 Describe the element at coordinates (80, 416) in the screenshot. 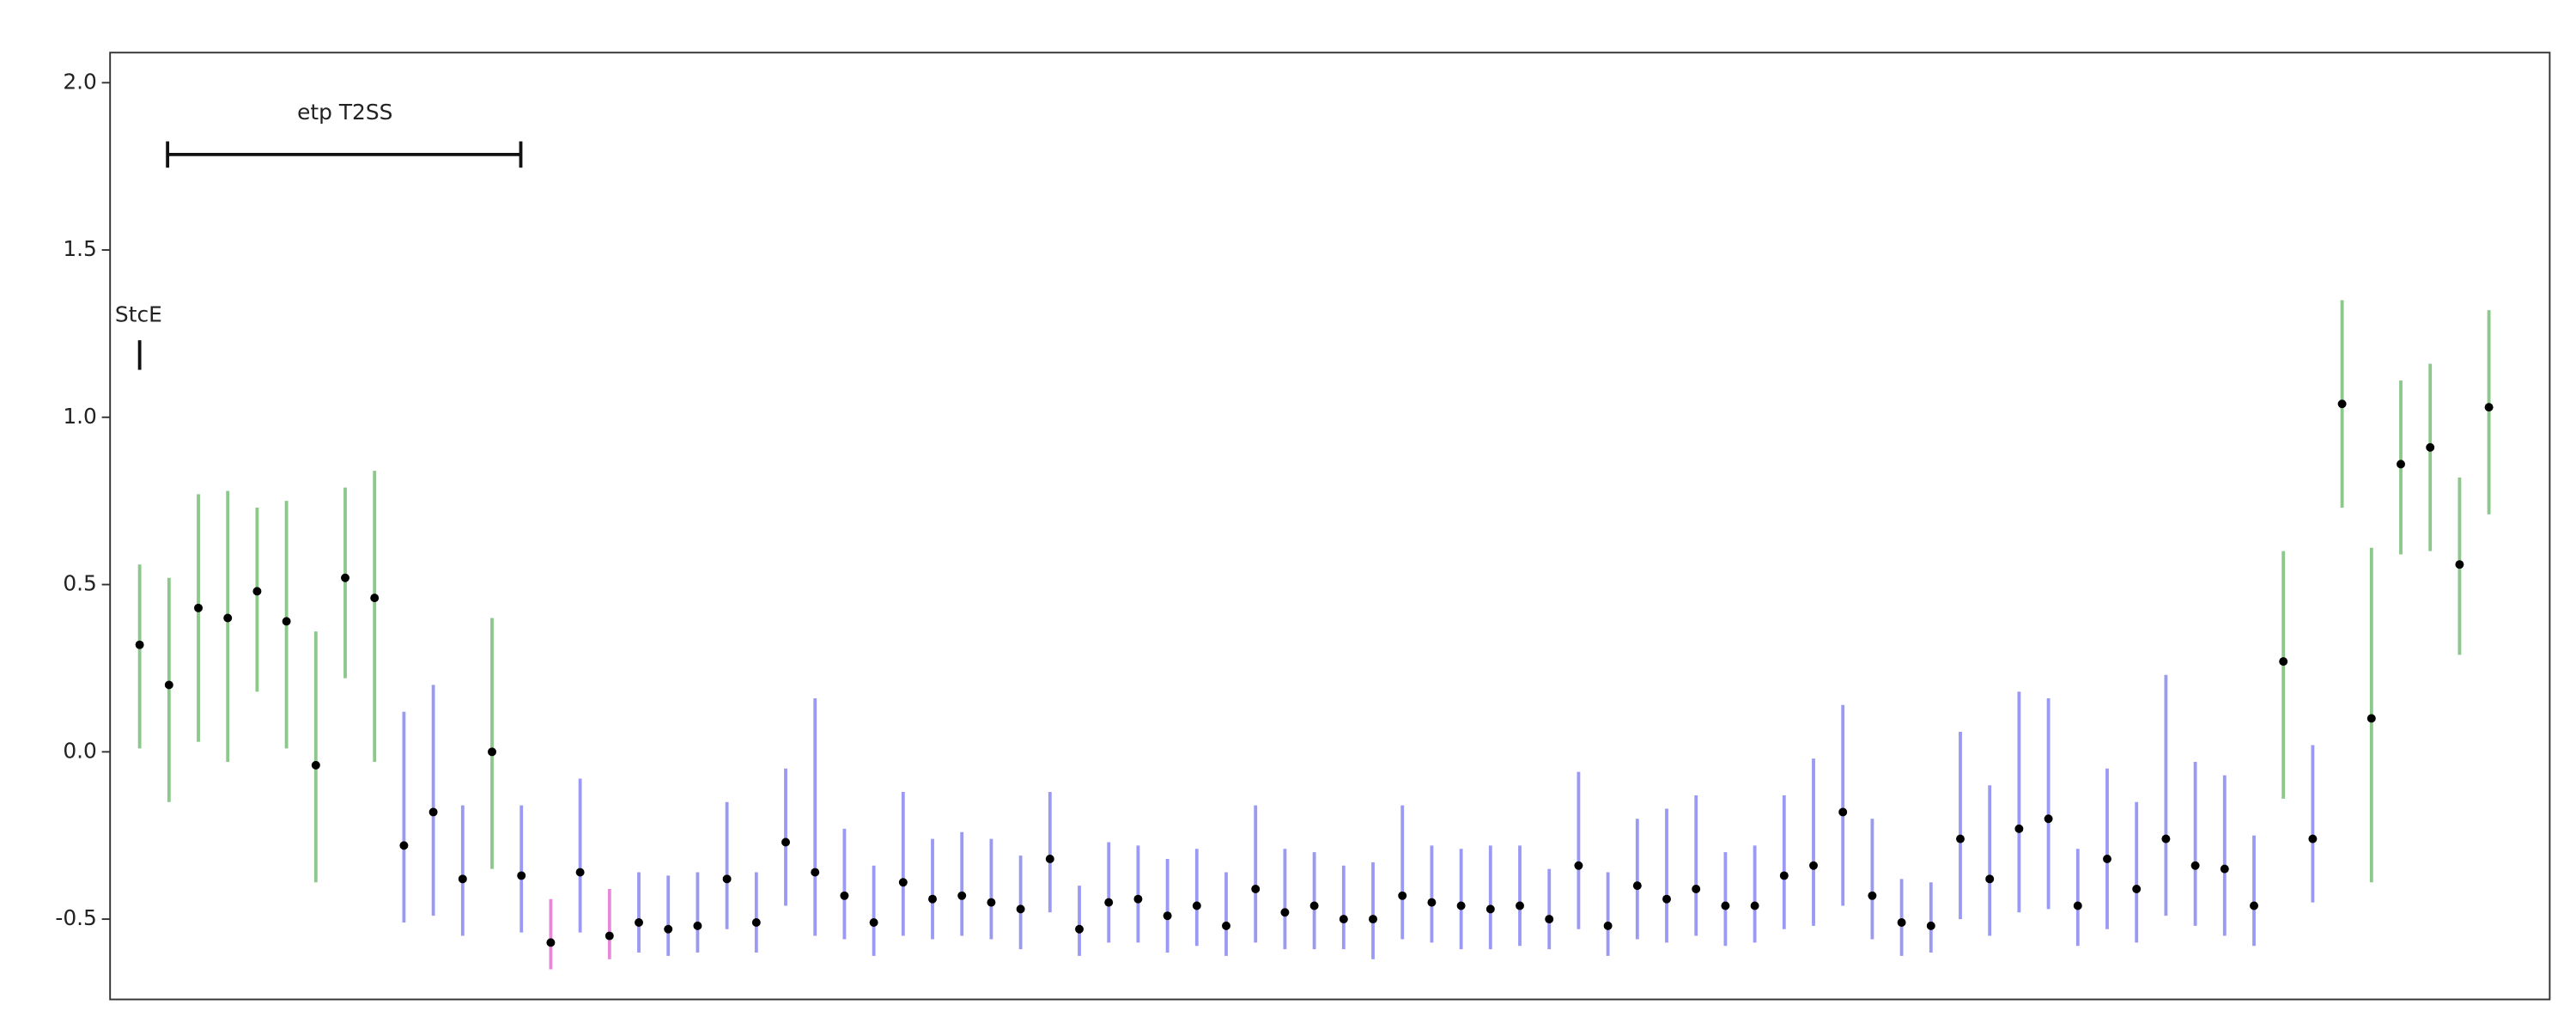

I see `y-tick-label: 1.0` at that location.